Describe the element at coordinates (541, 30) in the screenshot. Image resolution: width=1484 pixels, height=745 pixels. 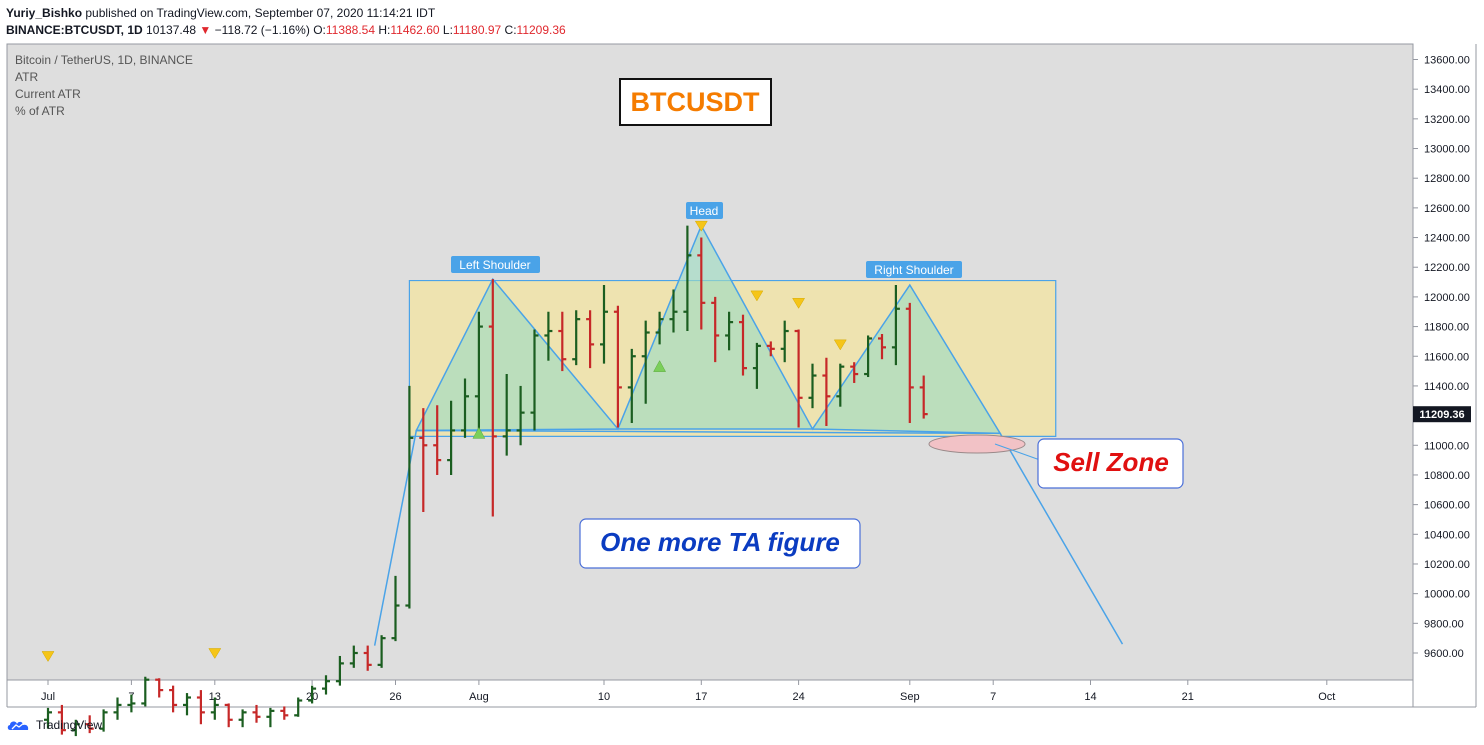
I see `close-value: 11209.36` at that location.